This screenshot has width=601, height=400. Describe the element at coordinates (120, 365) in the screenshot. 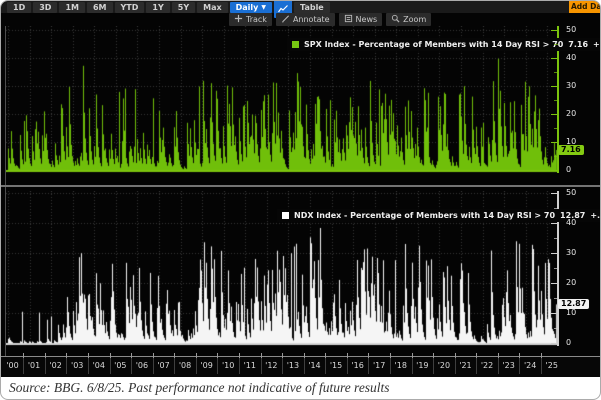

I see `x-axis-label-05: '05` at that location.